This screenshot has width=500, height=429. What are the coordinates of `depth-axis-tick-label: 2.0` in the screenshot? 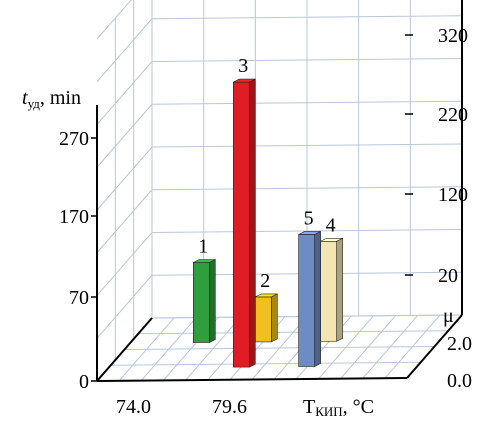 It's located at (459, 344).